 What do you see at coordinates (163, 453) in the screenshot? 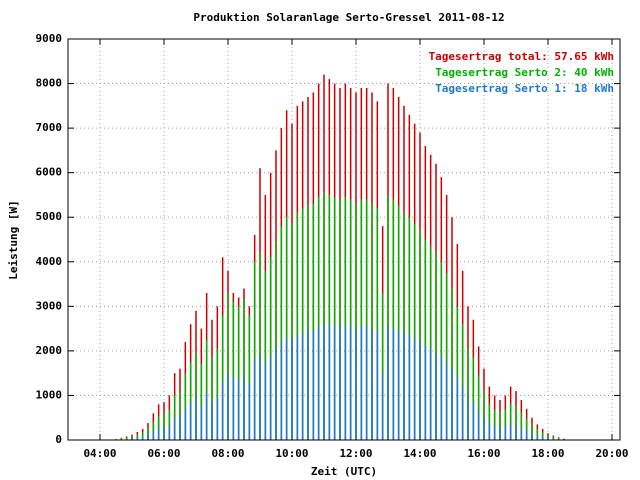
I see `x-tick-label: 06:00` at bounding box center [163, 453].